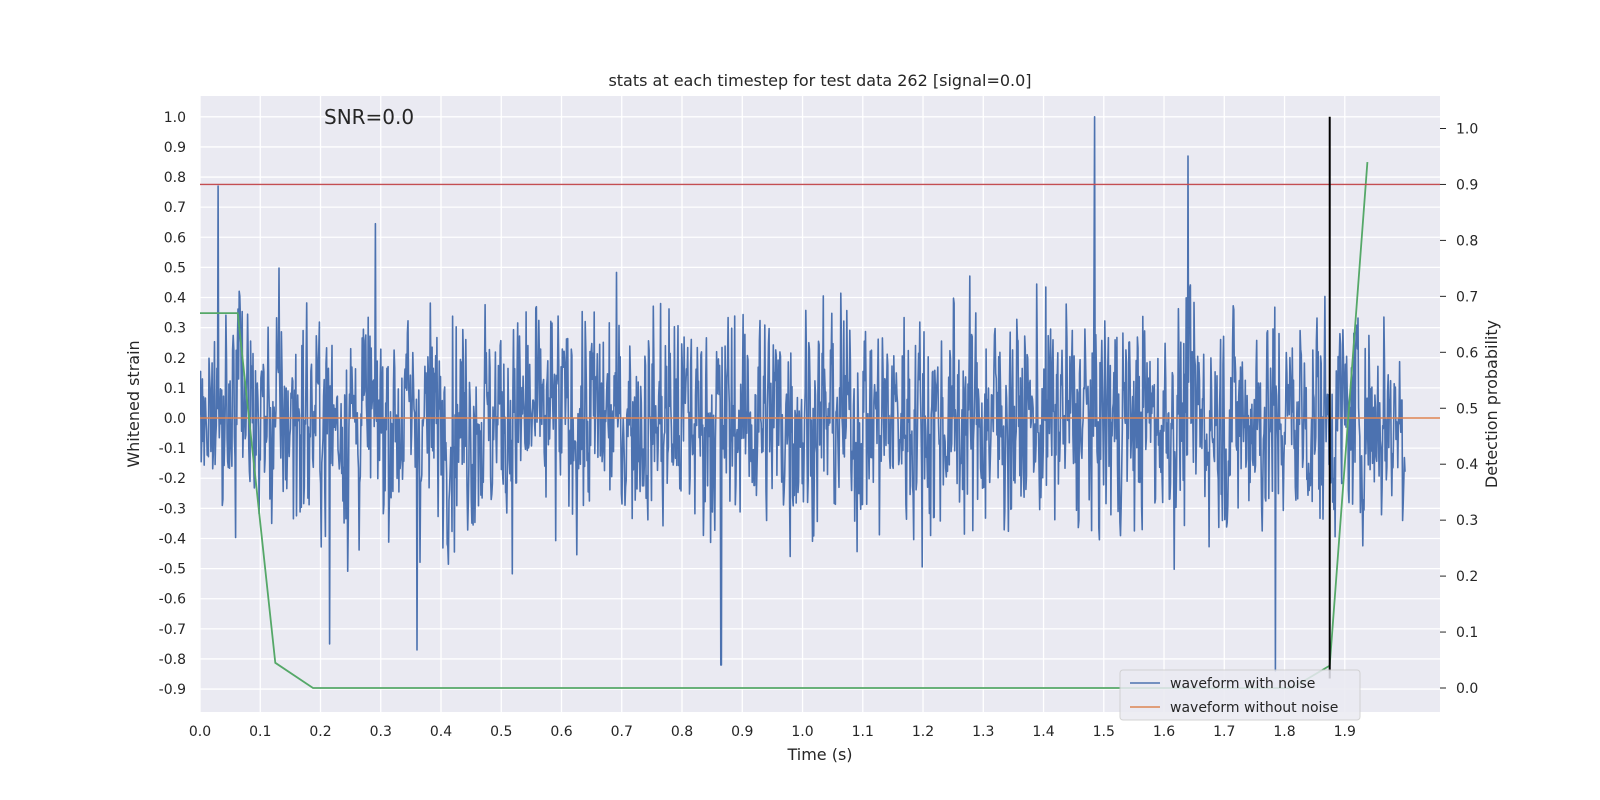 The width and height of the screenshot is (1600, 800). I want to click on y2-tick-label: 0.0, so click(1467, 689).